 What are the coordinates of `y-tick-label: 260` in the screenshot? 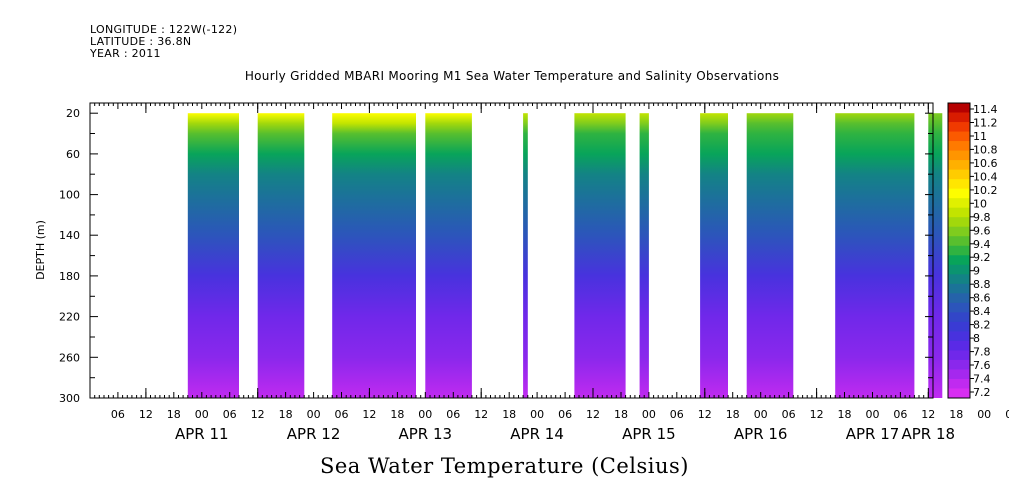 It's located at (69, 357).